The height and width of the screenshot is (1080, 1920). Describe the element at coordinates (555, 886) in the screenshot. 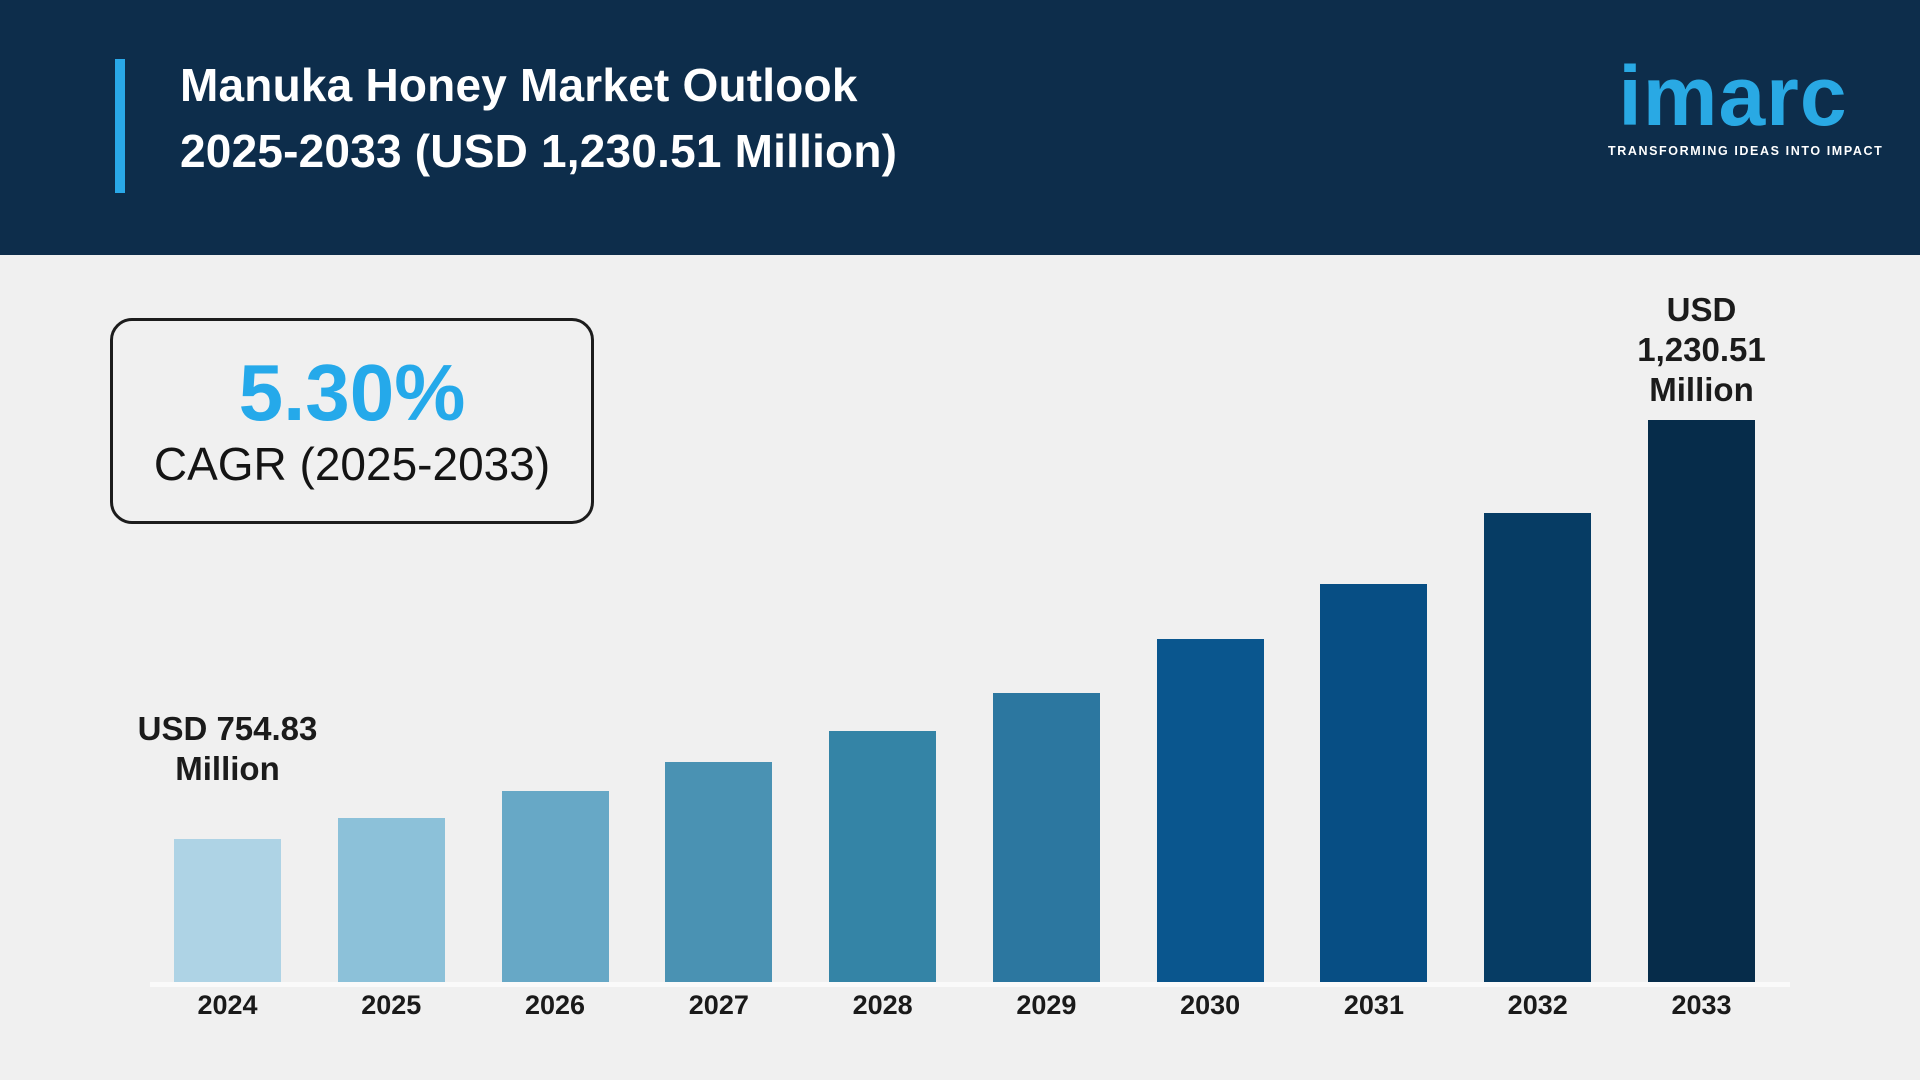

I see `bar-2026` at that location.